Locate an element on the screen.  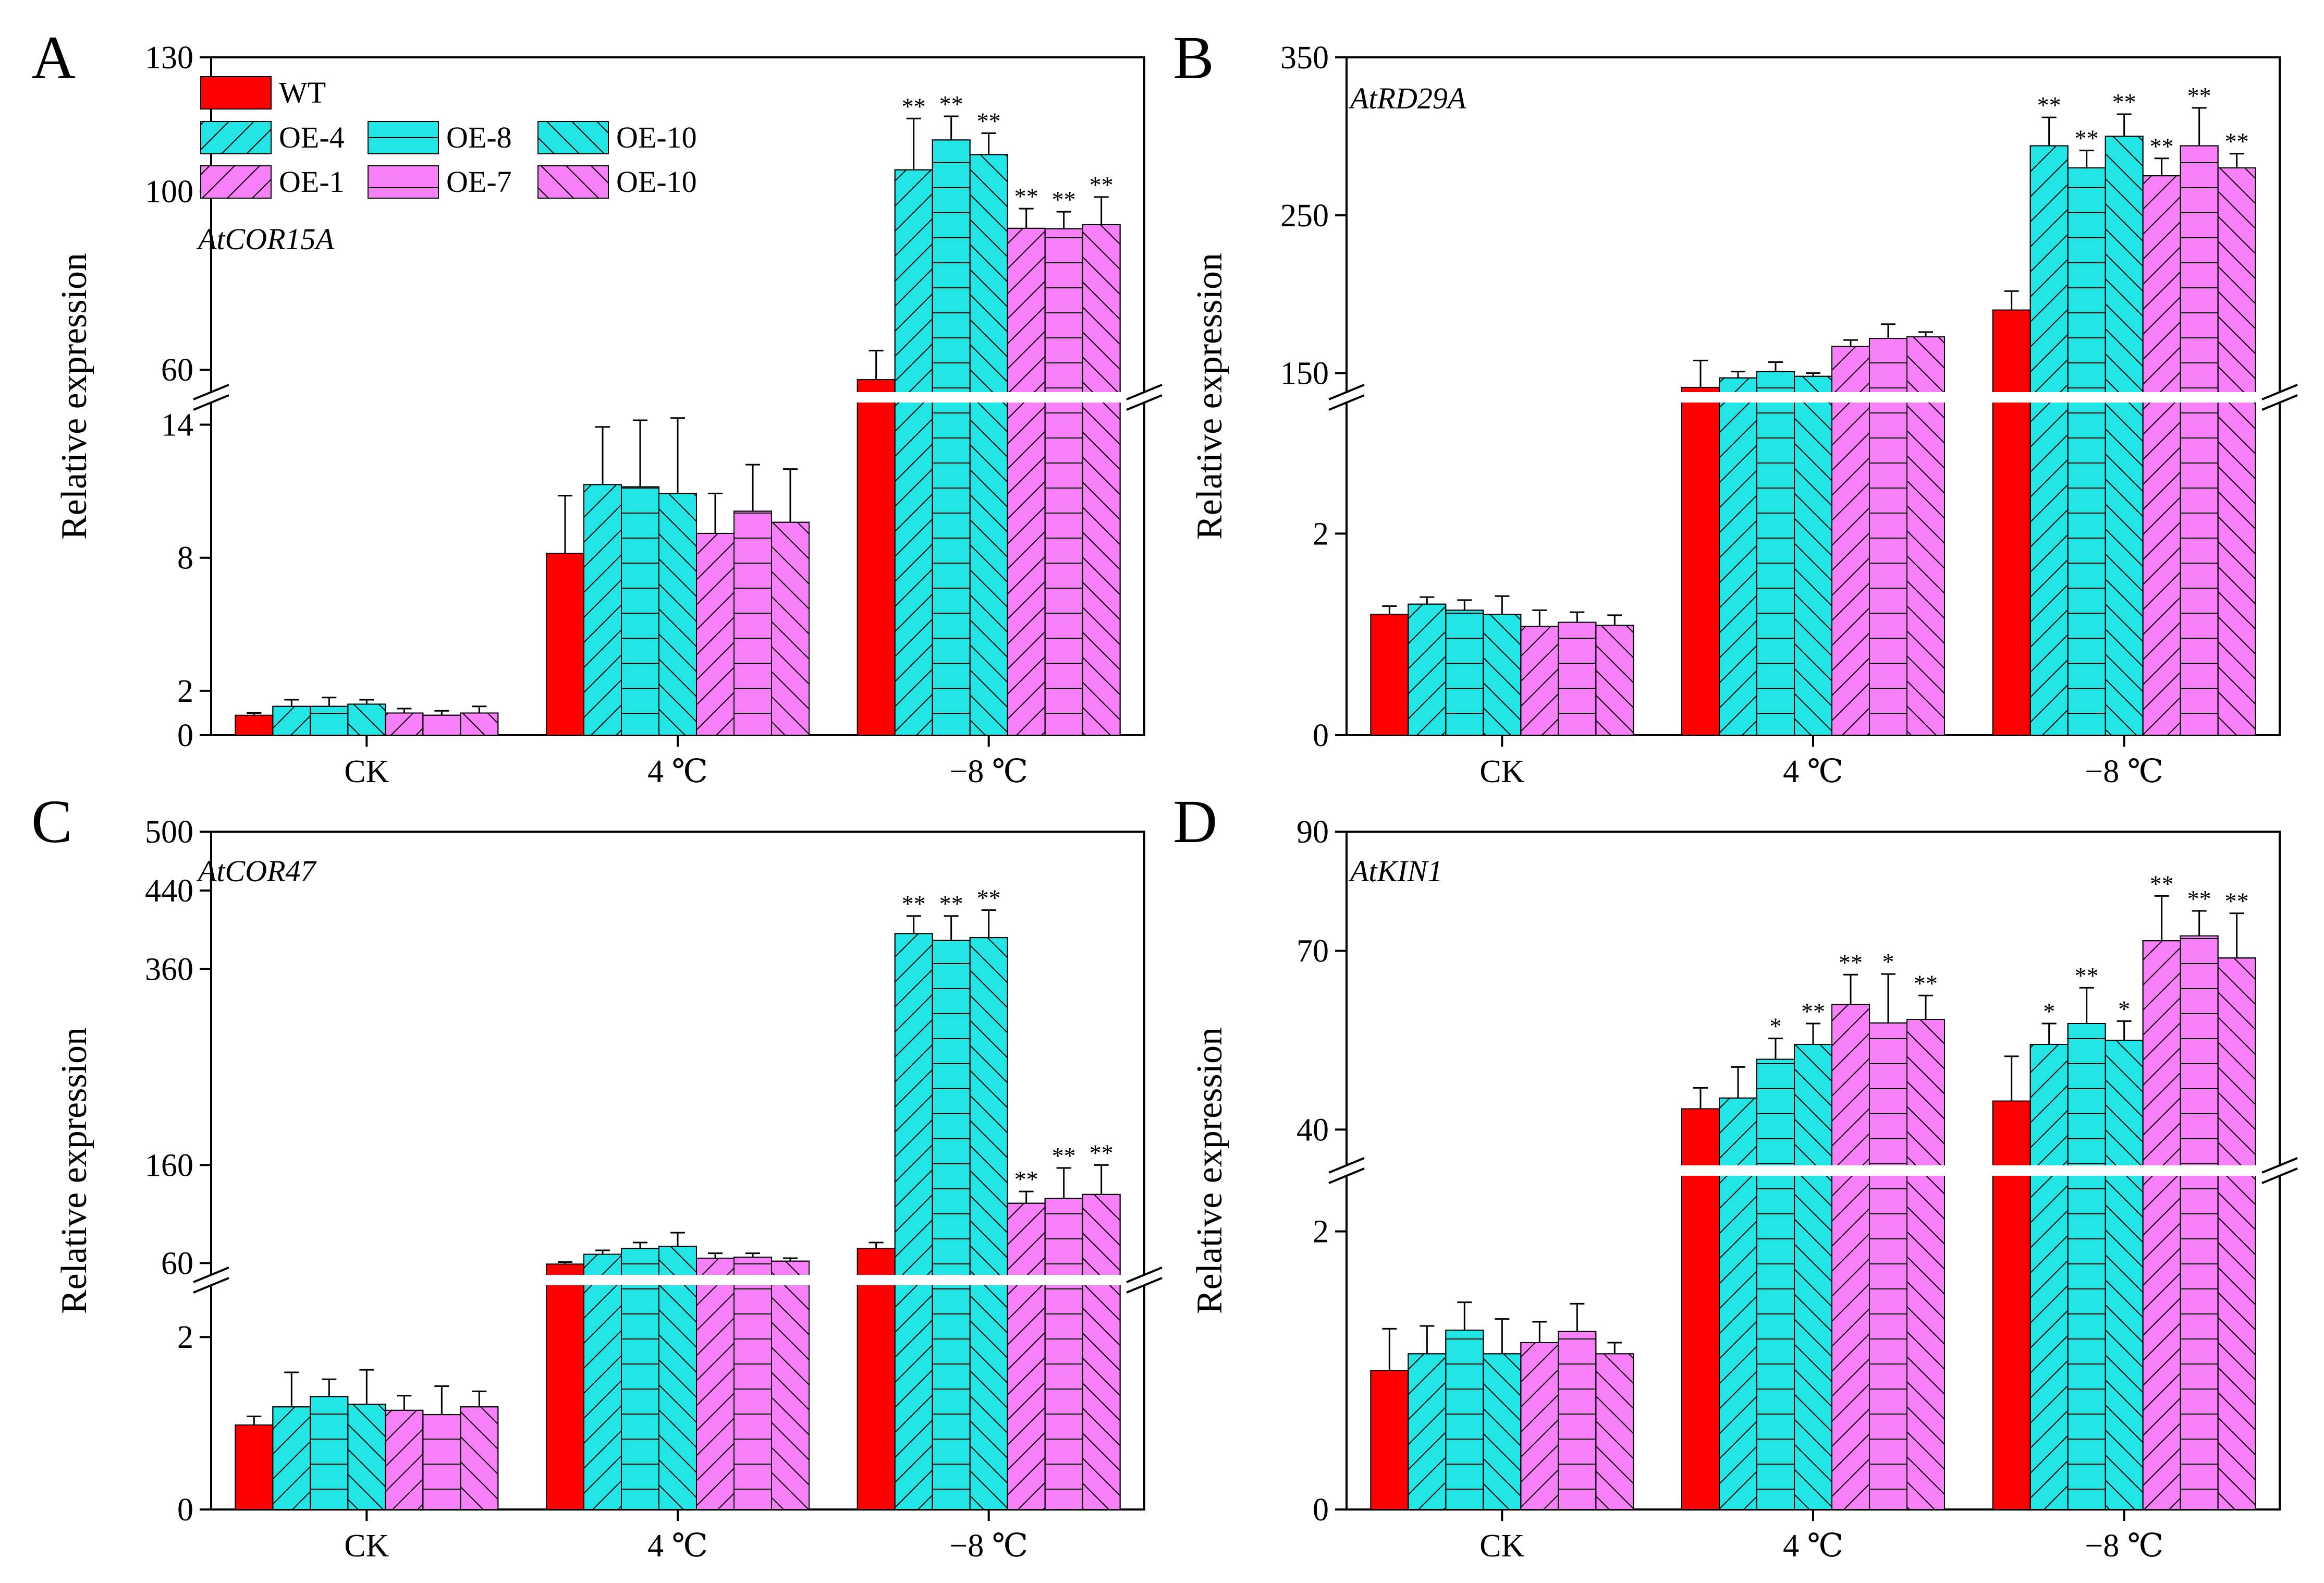
y-tick-label: 360 is located at coordinates (169, 969).